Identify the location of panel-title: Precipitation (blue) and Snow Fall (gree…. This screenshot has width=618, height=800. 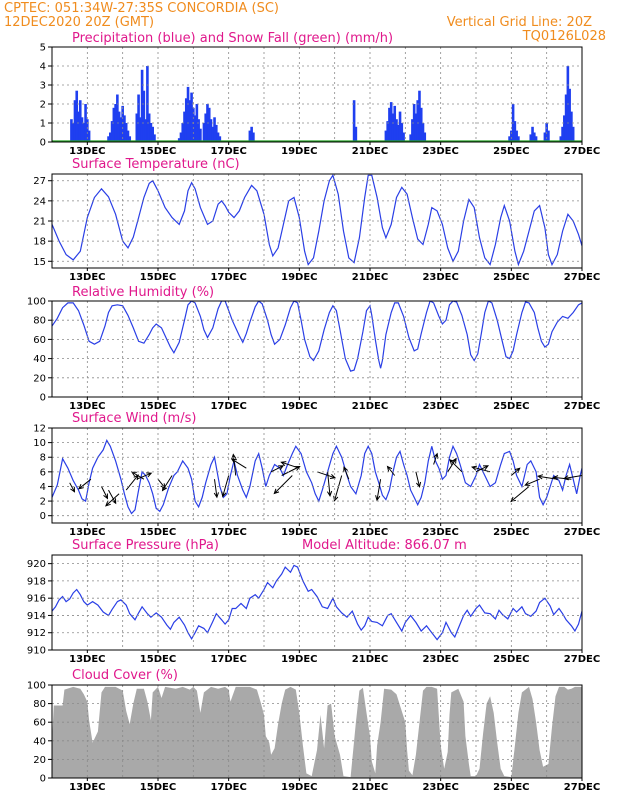
(232, 38).